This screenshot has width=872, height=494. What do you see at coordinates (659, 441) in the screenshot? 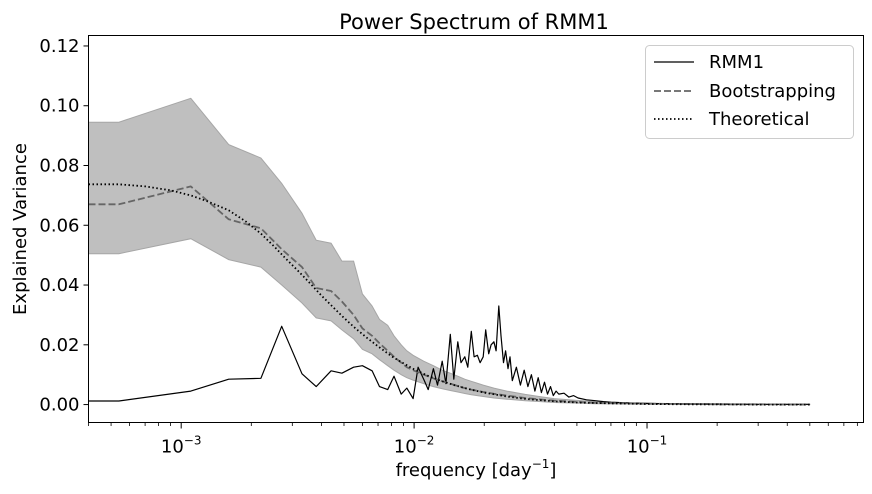
I see `x-tick-label-exponent: −1` at bounding box center [659, 441].